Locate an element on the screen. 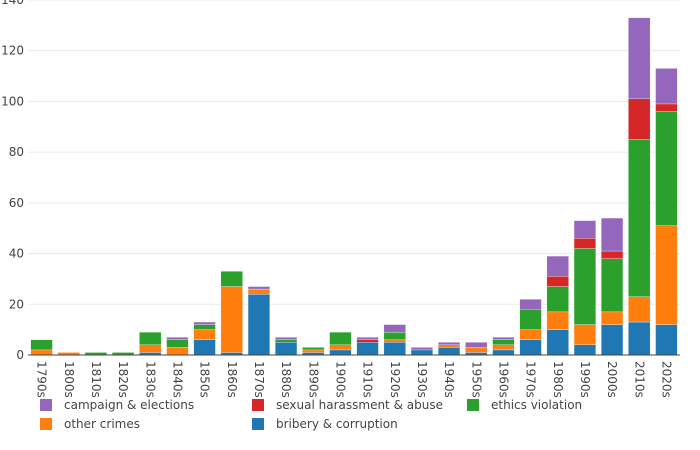 The width and height of the screenshot is (700, 450). y-axis-ticks: 0 20 40 60 80 100 120 140 is located at coordinates (12, 181).